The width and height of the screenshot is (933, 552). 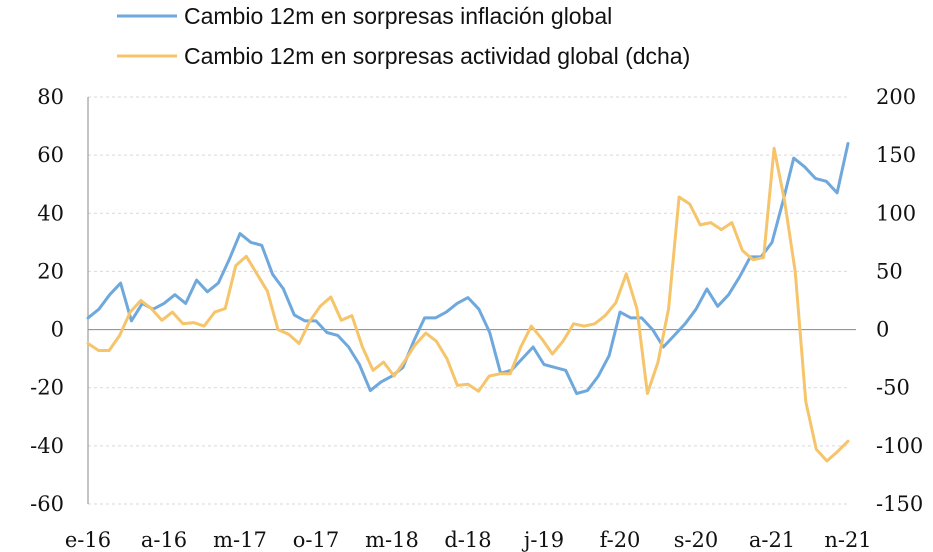 I want to click on left-axis-tick-labels: -60 -40 -20 0 20 40 60 80, so click(x=47, y=300).